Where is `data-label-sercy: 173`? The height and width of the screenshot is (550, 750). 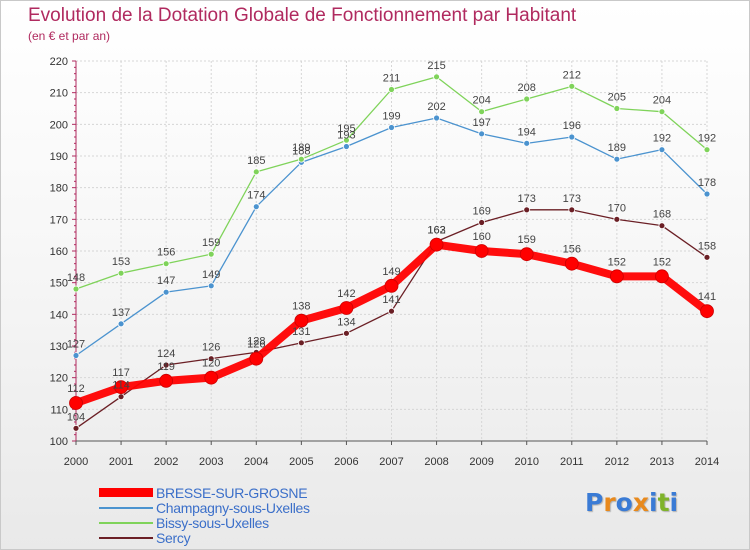 data-label-sercy: 173 is located at coordinates (572, 199).